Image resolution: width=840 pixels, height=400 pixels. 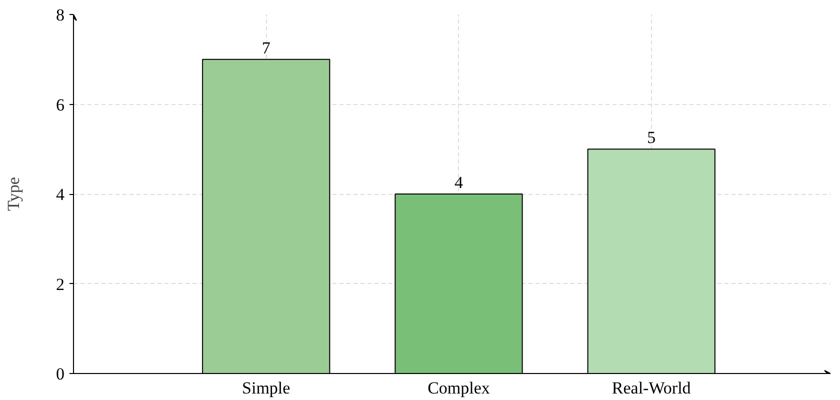 I want to click on y-tick-label: 8, so click(x=60, y=15).